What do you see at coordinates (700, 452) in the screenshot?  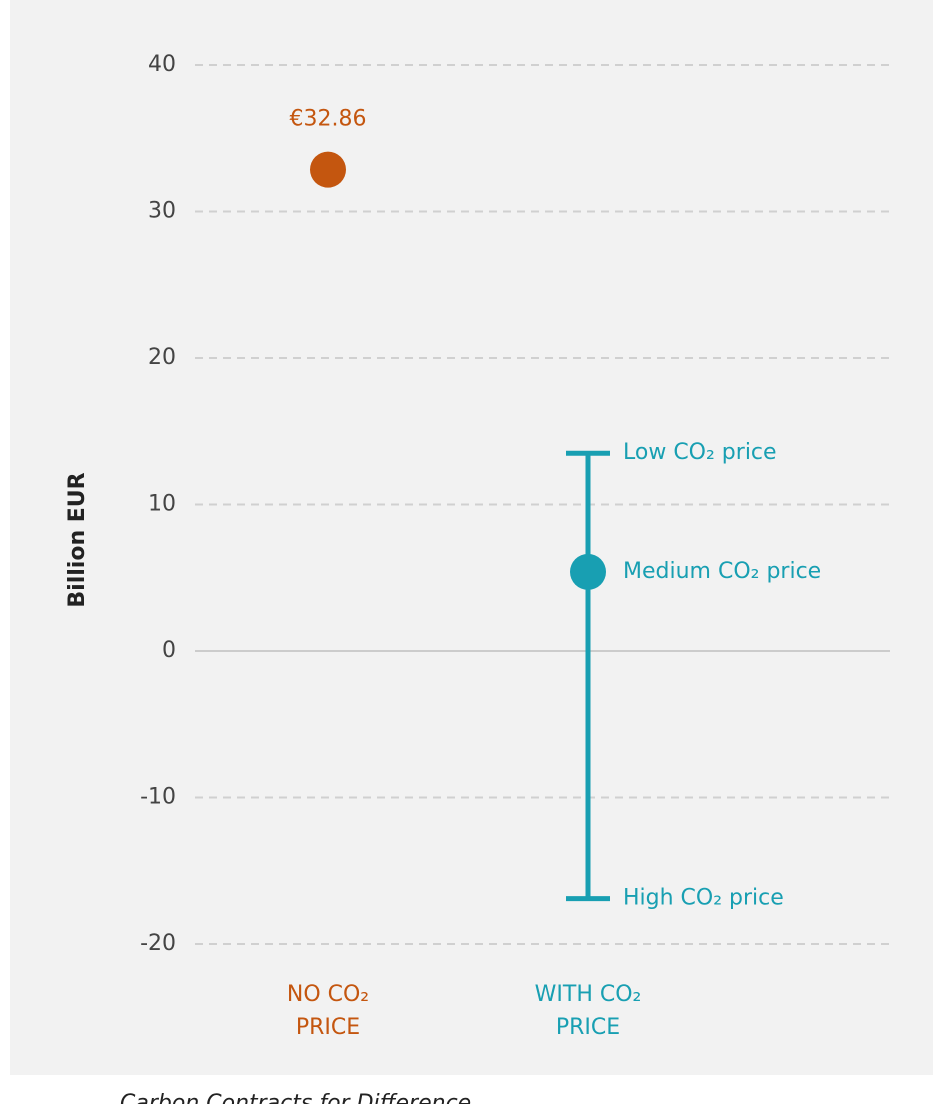 I see `range-label: Low CO₂ price` at bounding box center [700, 452].